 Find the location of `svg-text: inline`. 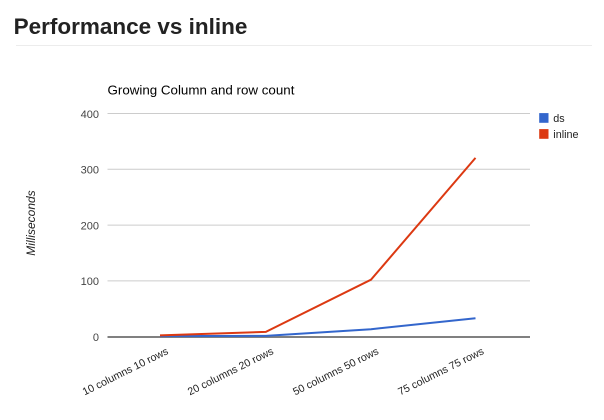

svg-text: inline is located at coordinates (565, 135).